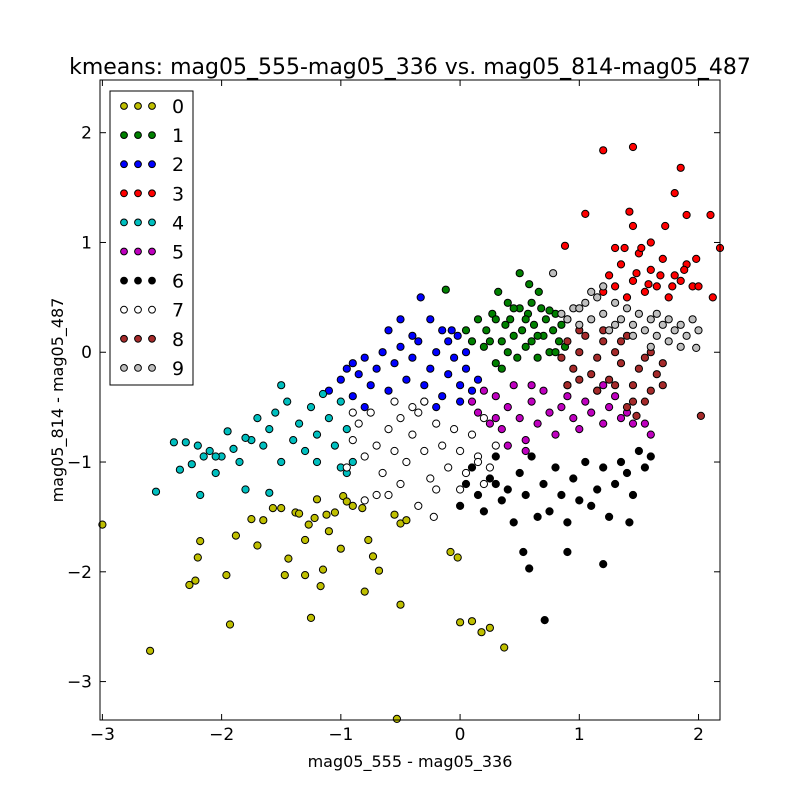 The width and height of the screenshot is (800, 800). Describe the element at coordinates (178, 253) in the screenshot. I see `legend-label: 5` at that location.